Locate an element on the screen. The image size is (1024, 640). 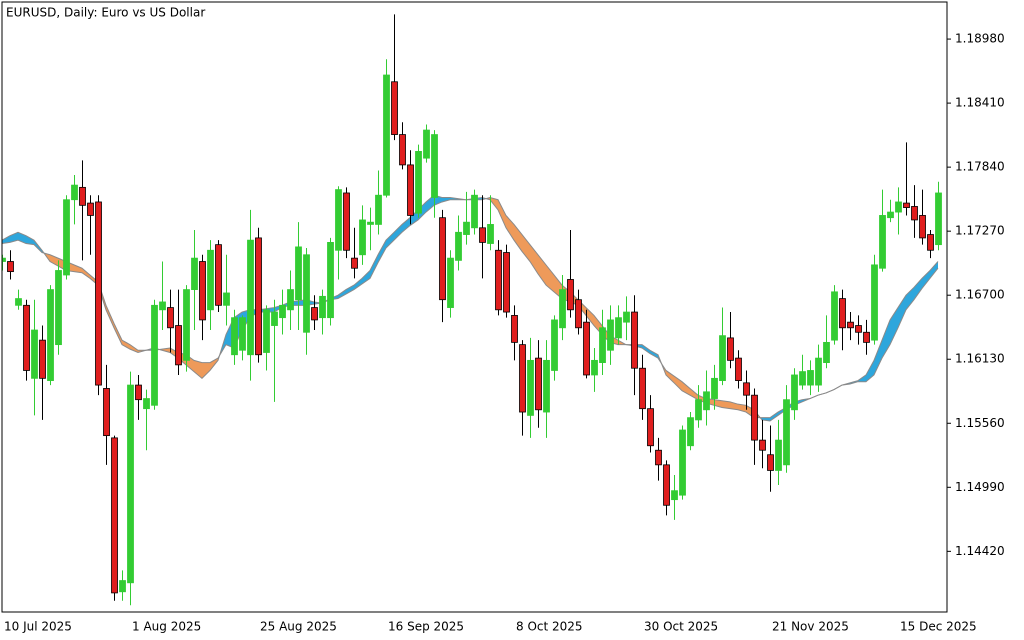
y-tick-label: 1.17270 is located at coordinates (980, 231).